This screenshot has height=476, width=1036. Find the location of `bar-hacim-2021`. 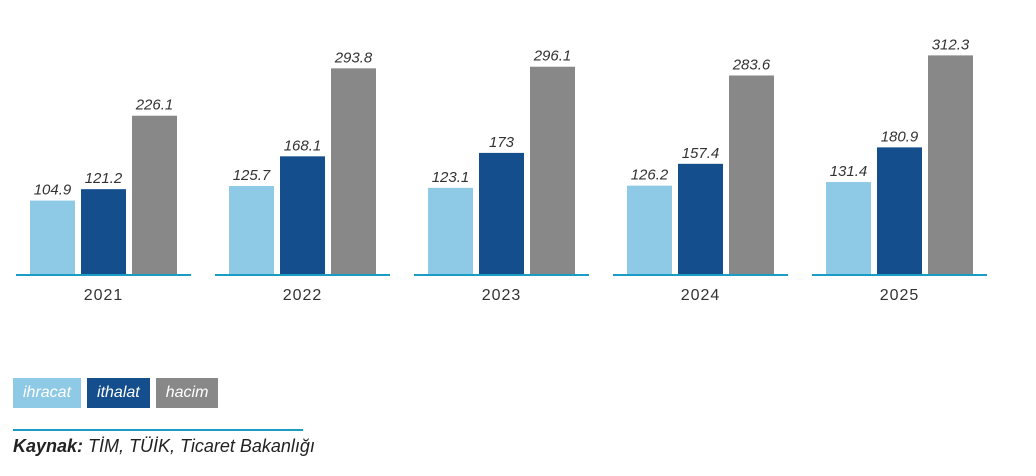

bar-hacim-2021 is located at coordinates (154, 194).